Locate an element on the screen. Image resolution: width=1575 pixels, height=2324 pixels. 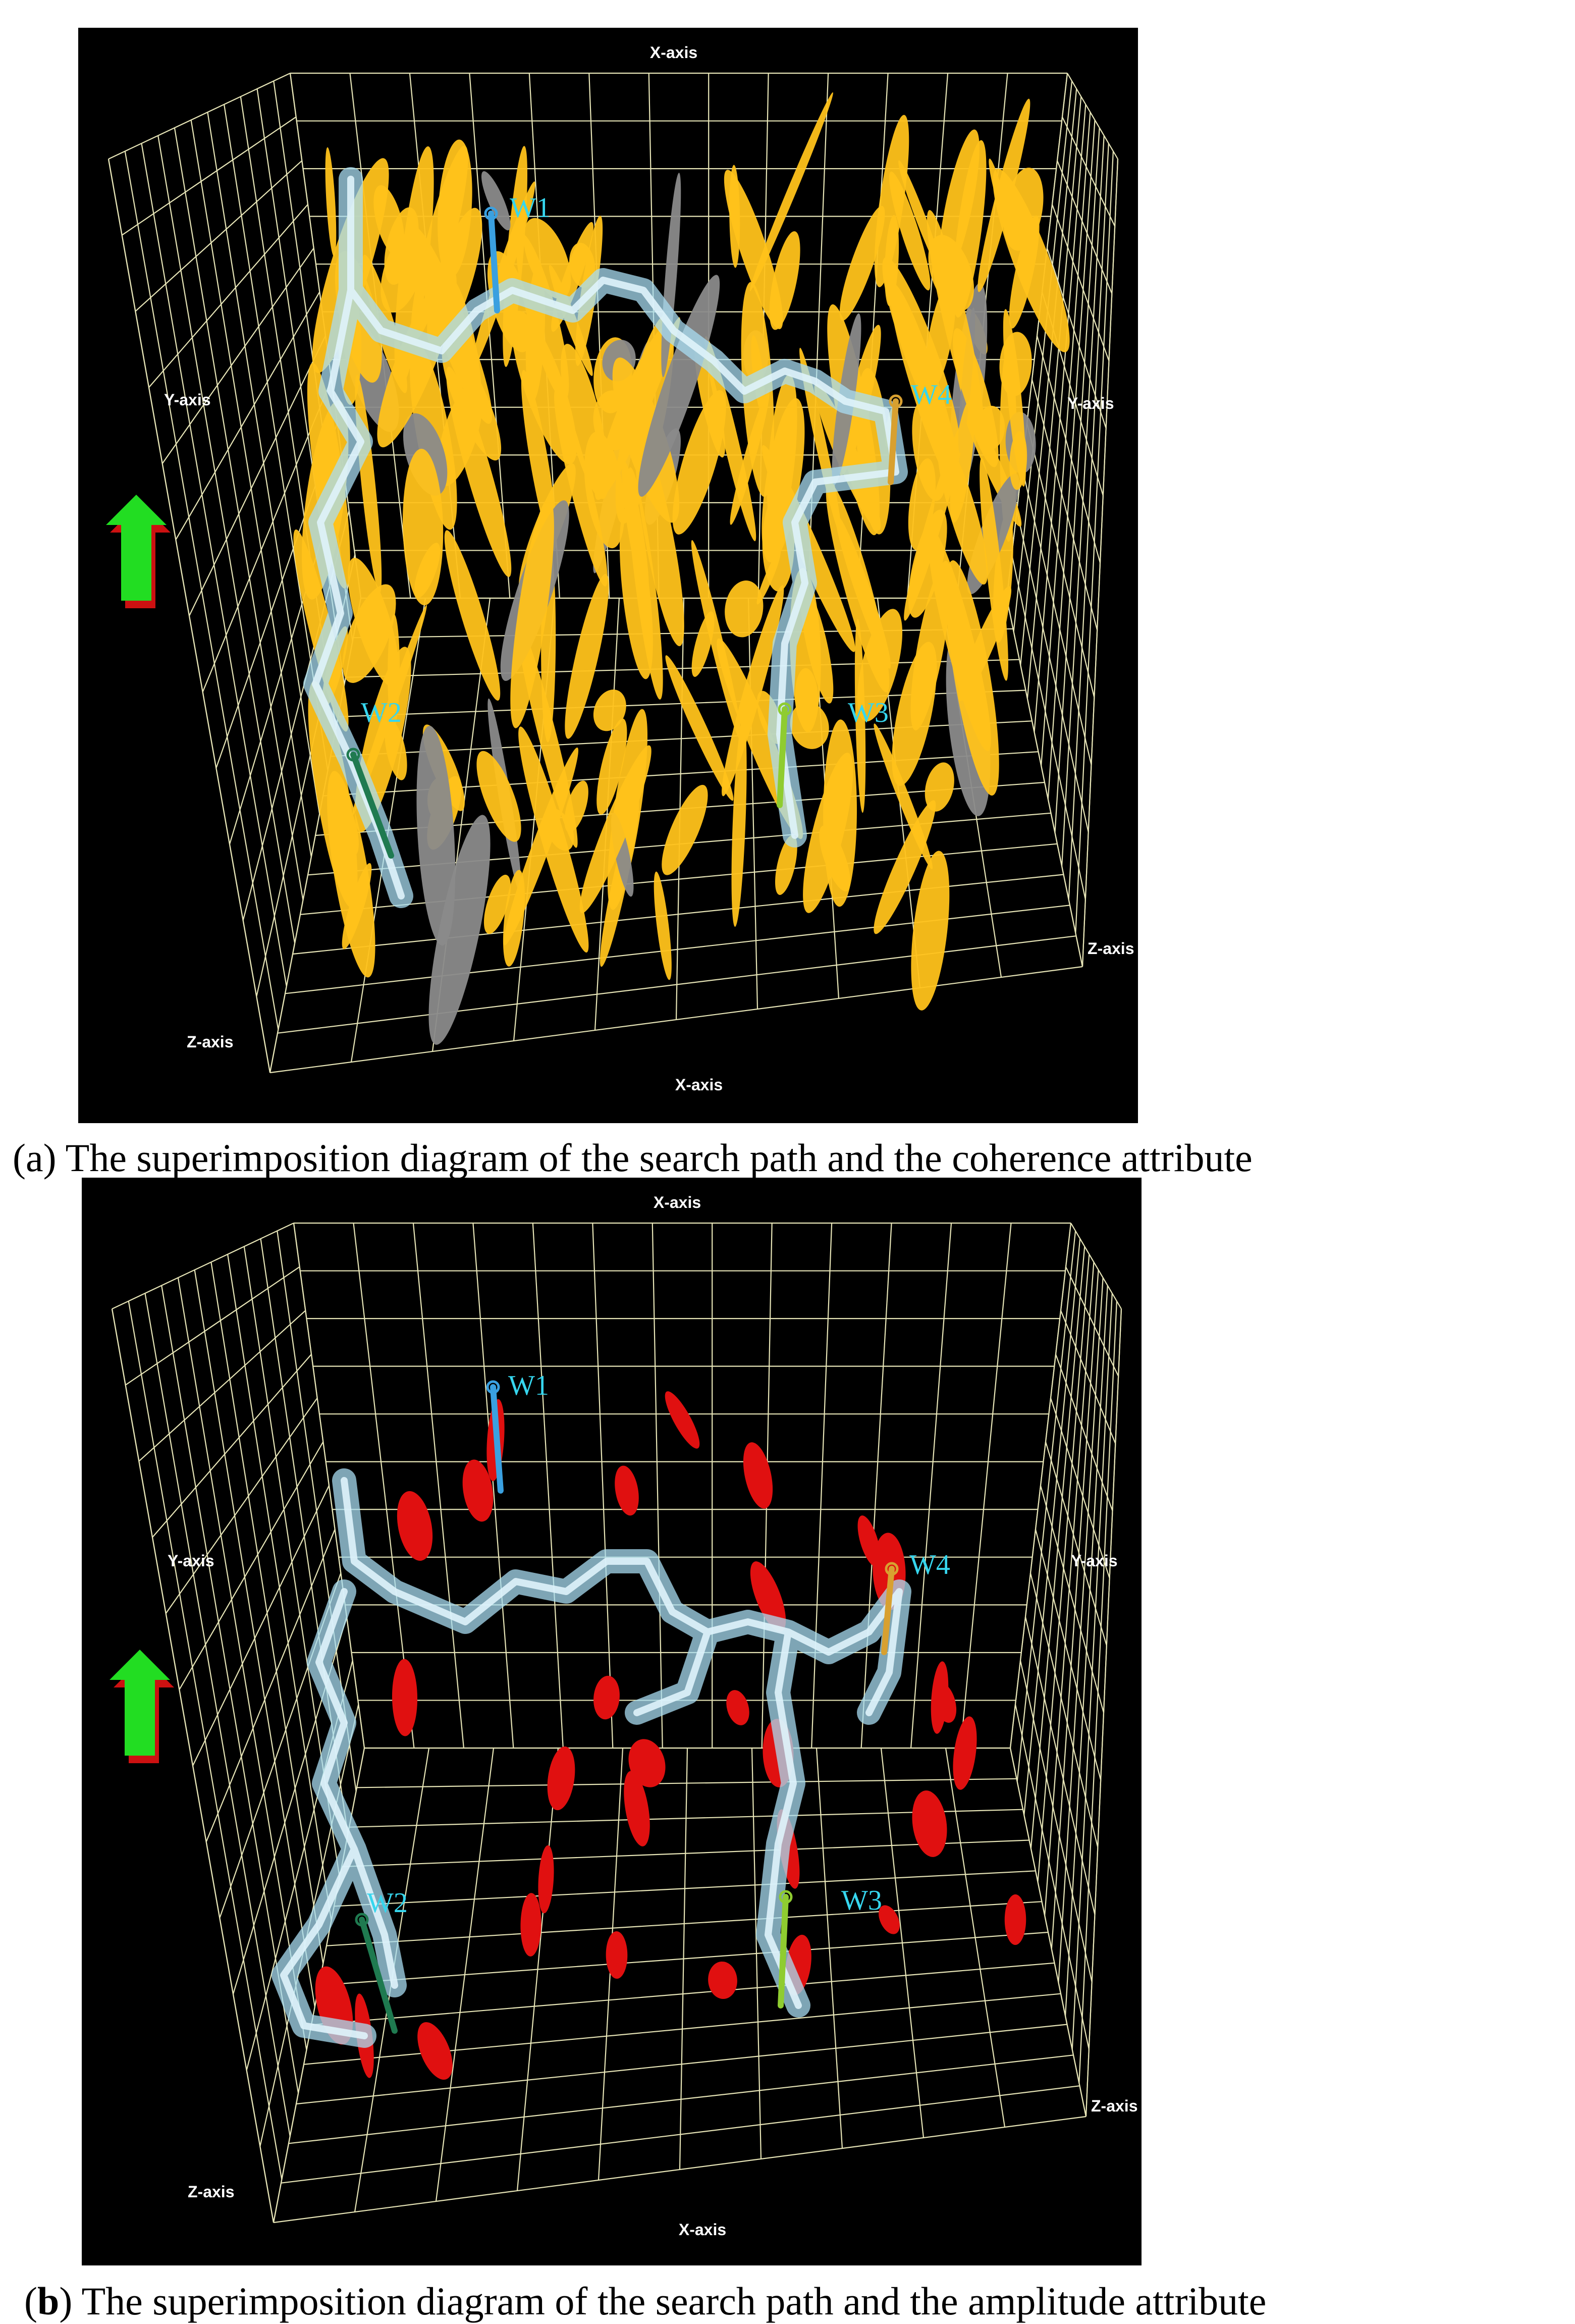
grid-edge is located at coordinates (1103, 1713).